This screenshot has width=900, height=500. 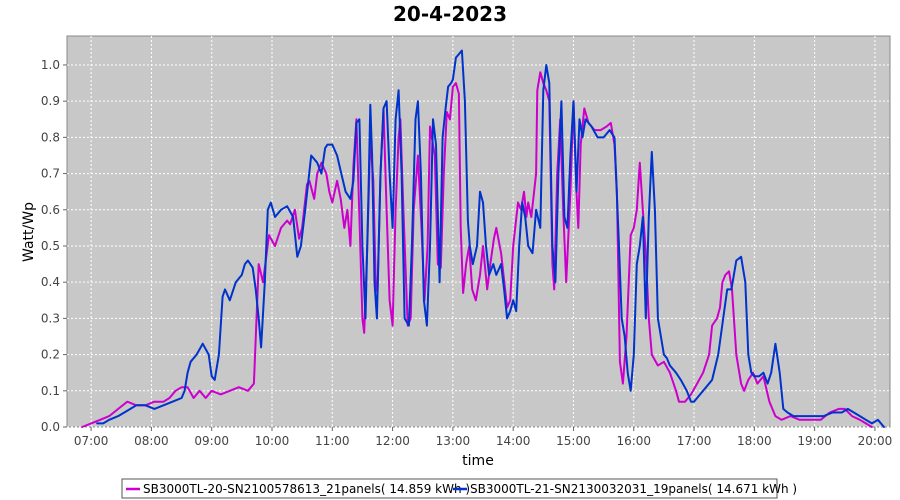 I want to click on chart-title: 20-4-2023, so click(x=450, y=14).